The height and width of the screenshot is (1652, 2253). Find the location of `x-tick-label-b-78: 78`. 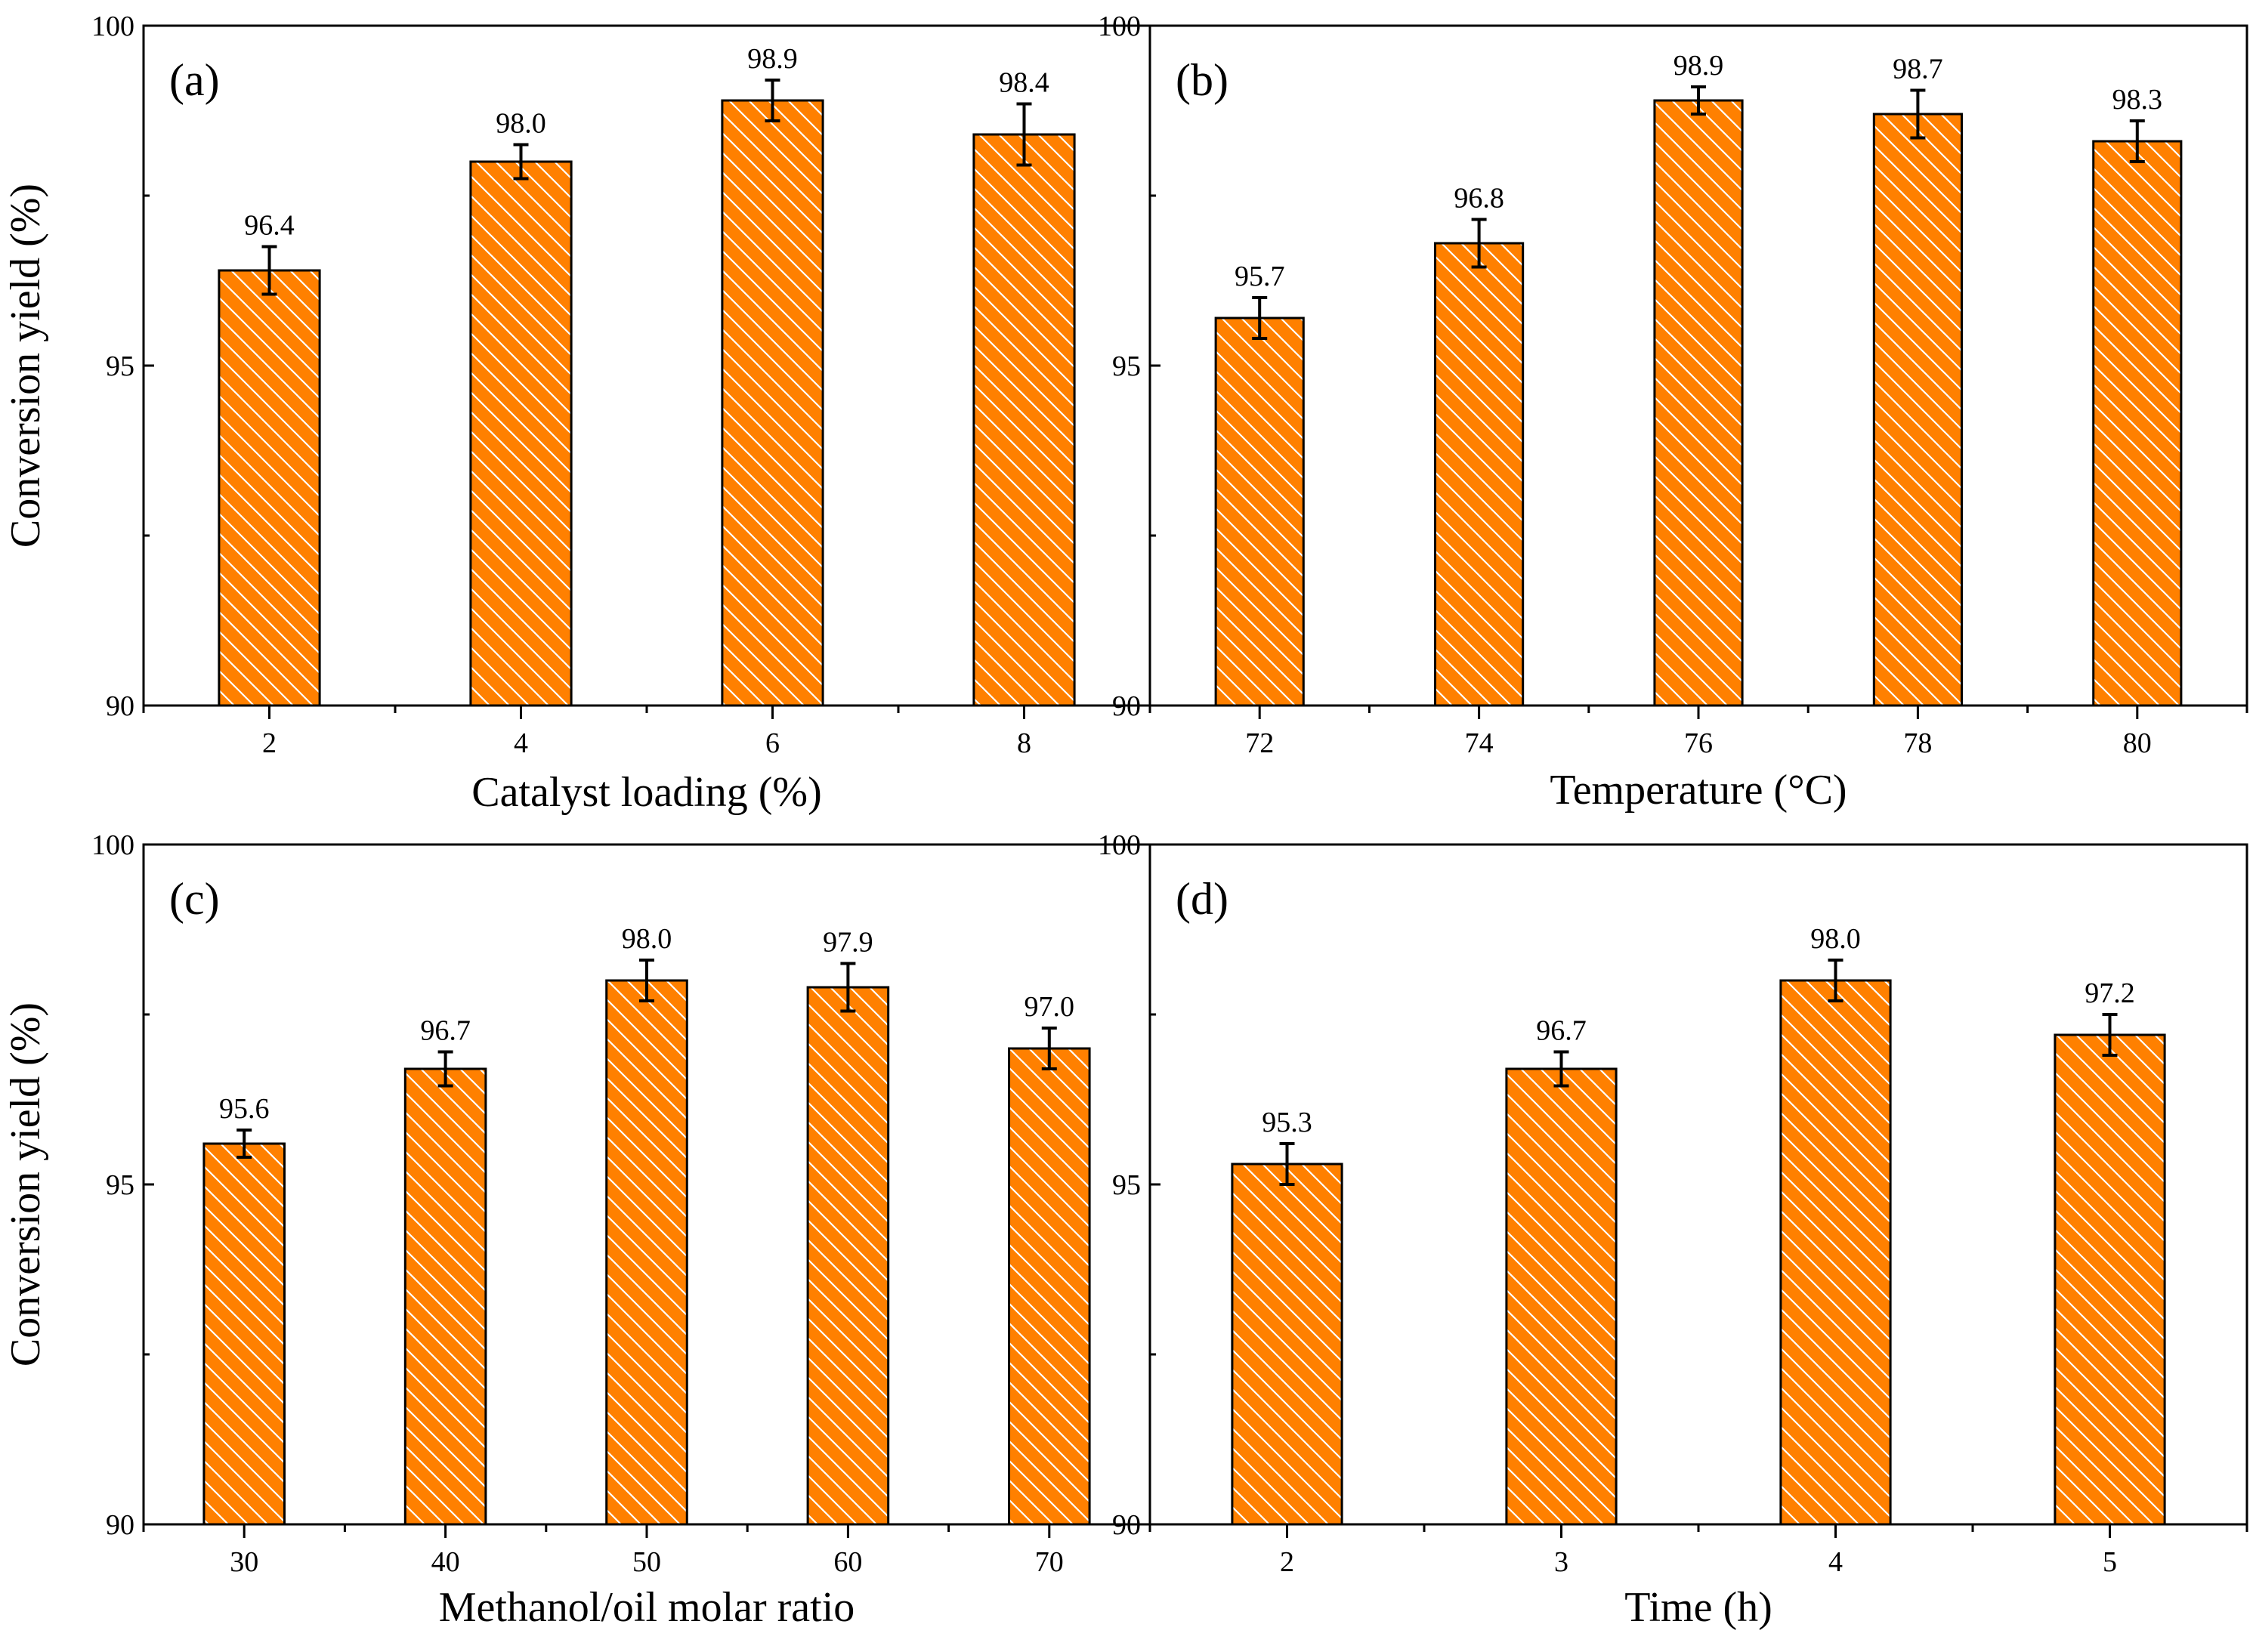

x-tick-label-b-78: 78 is located at coordinates (1917, 743).